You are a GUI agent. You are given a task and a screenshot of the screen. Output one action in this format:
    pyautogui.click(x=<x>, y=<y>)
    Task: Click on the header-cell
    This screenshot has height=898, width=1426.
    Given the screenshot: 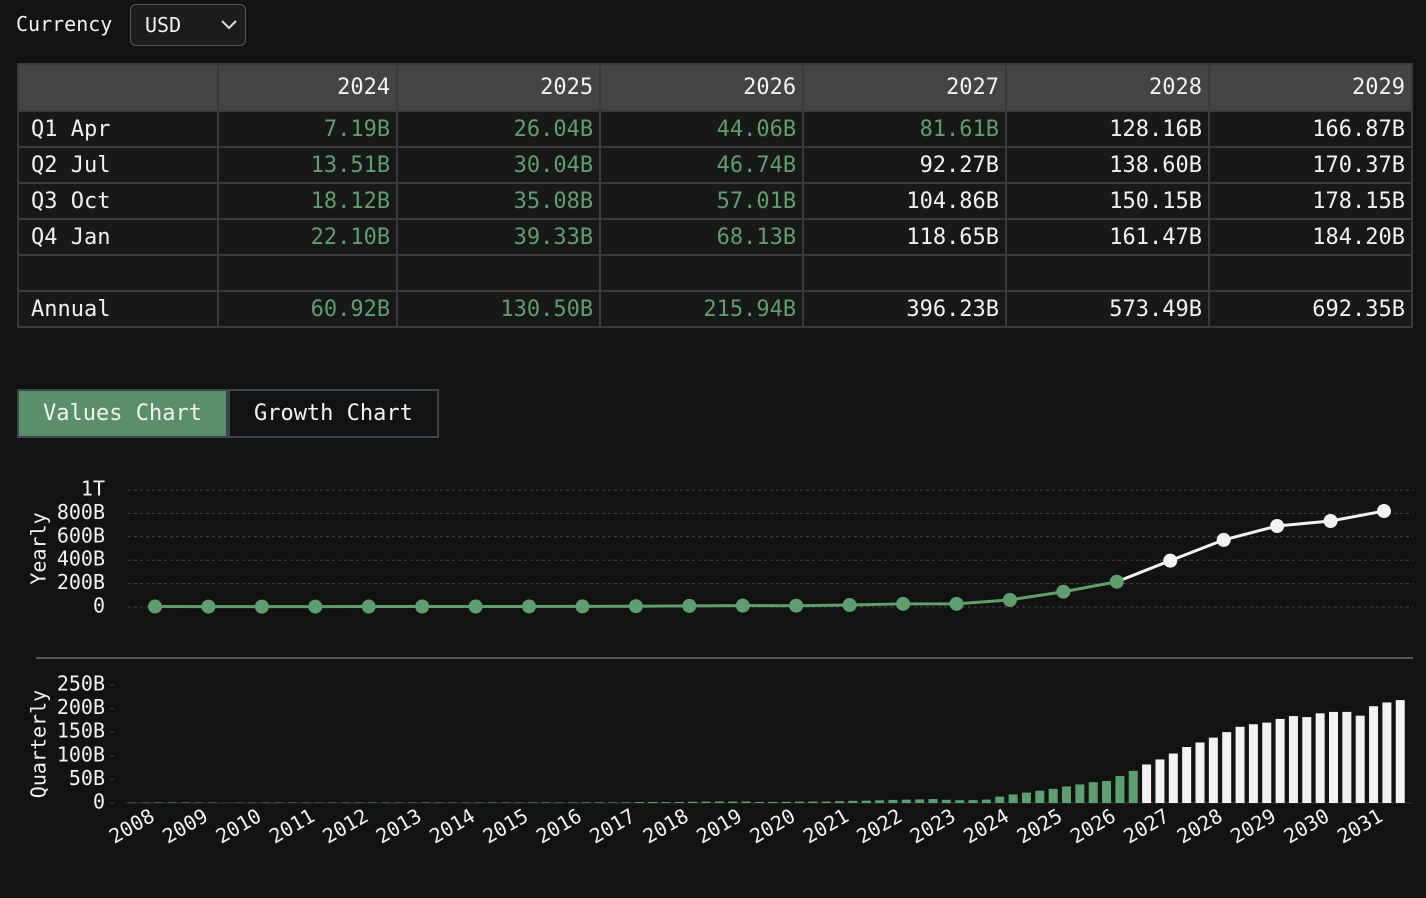 What is the action you would take?
    pyautogui.click(x=118, y=87)
    